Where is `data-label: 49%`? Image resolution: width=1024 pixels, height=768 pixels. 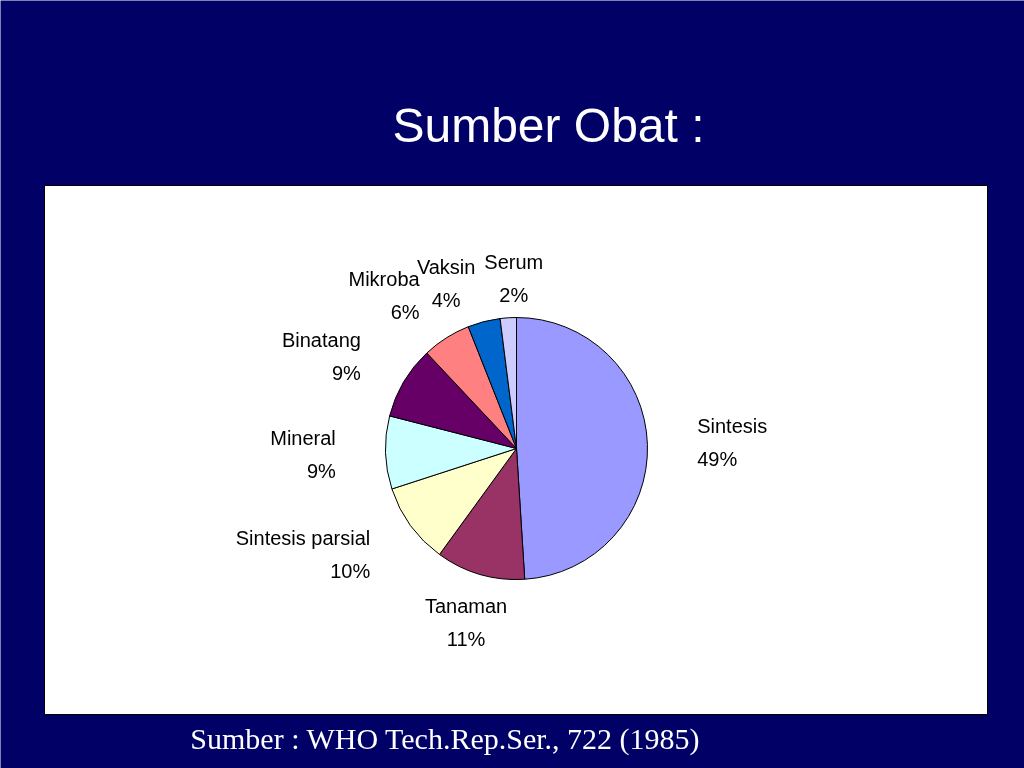
data-label: 49% is located at coordinates (717, 459).